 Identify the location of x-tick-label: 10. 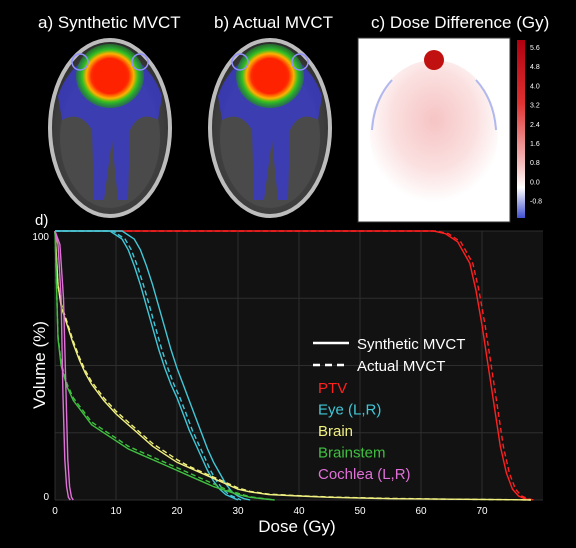
(116, 511).